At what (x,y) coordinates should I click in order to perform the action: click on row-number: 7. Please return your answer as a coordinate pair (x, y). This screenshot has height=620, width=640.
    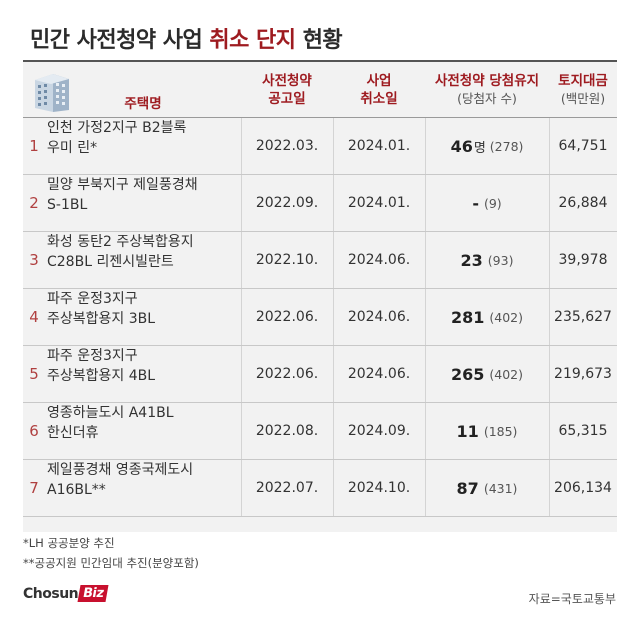
    Looking at the image, I should click on (34, 488).